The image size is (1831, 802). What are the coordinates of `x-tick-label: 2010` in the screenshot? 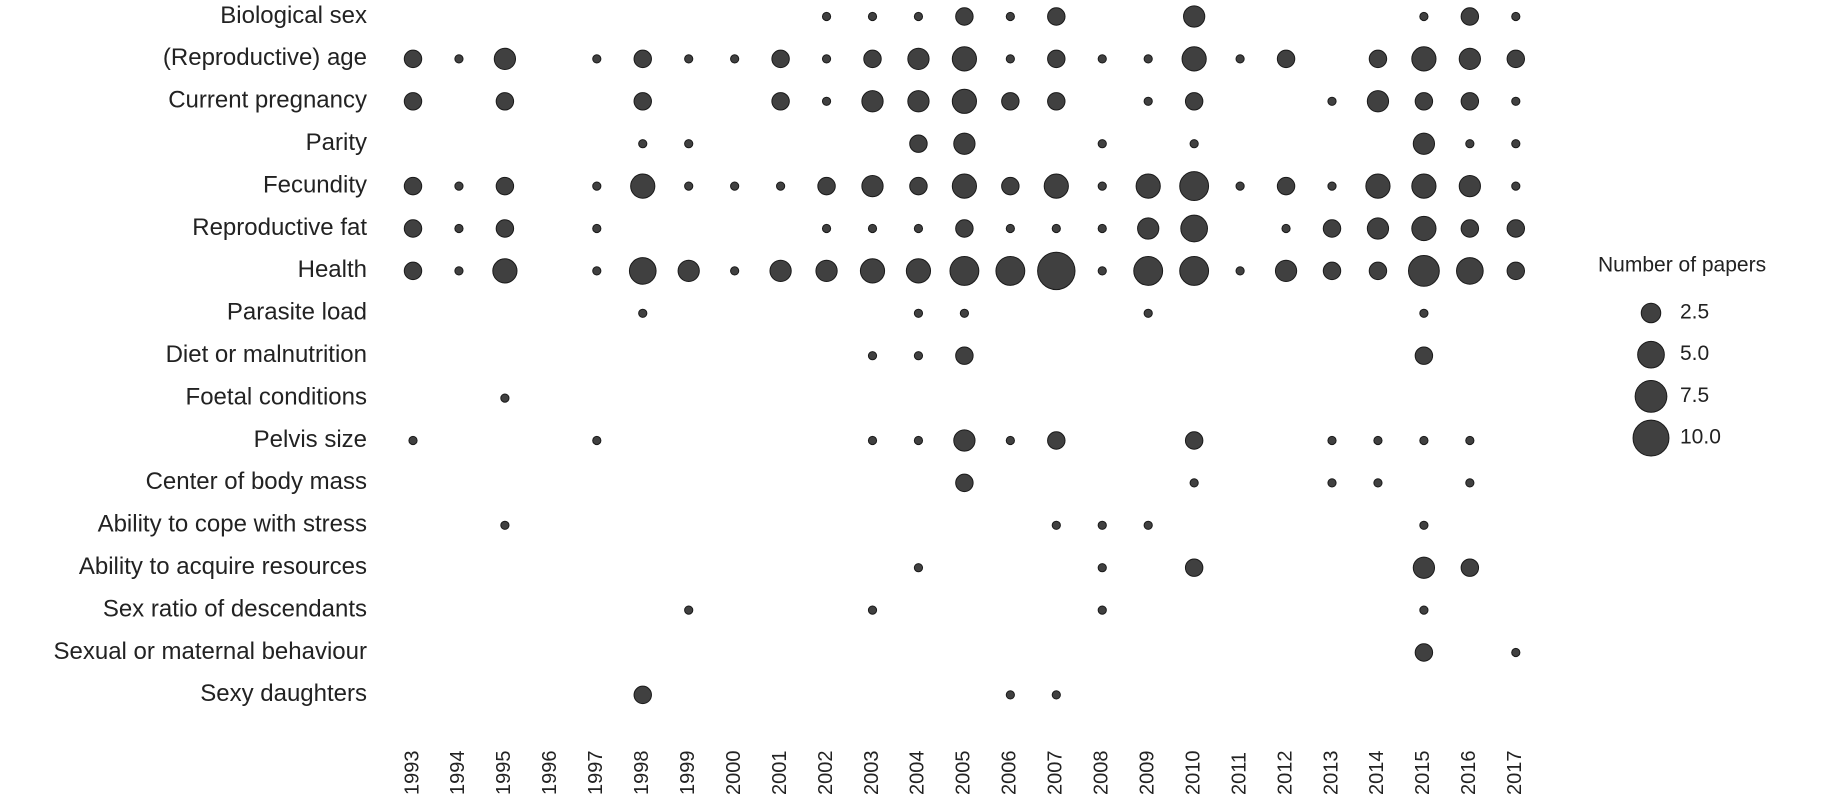 It's located at (1193, 773).